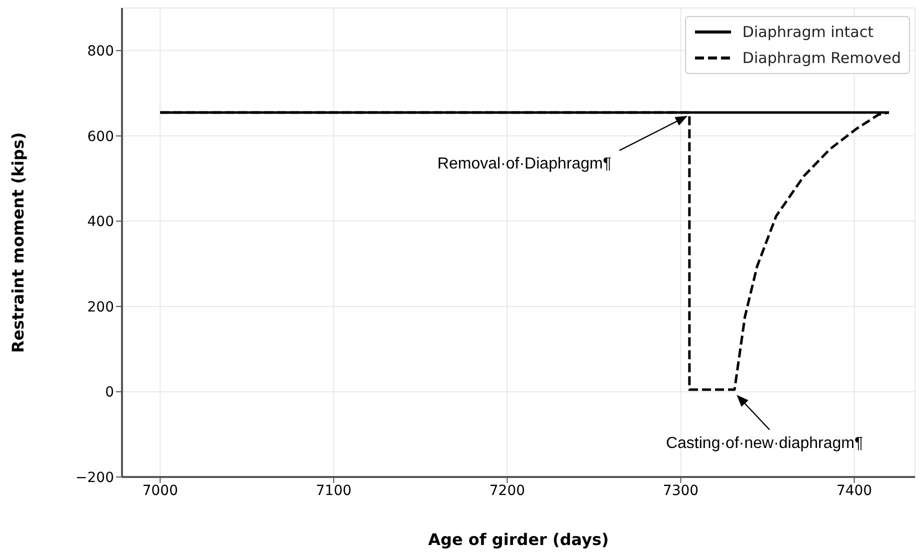 The height and width of the screenshot is (557, 922). Describe the element at coordinates (334, 490) in the screenshot. I see `x-tick-label: 7100` at that location.